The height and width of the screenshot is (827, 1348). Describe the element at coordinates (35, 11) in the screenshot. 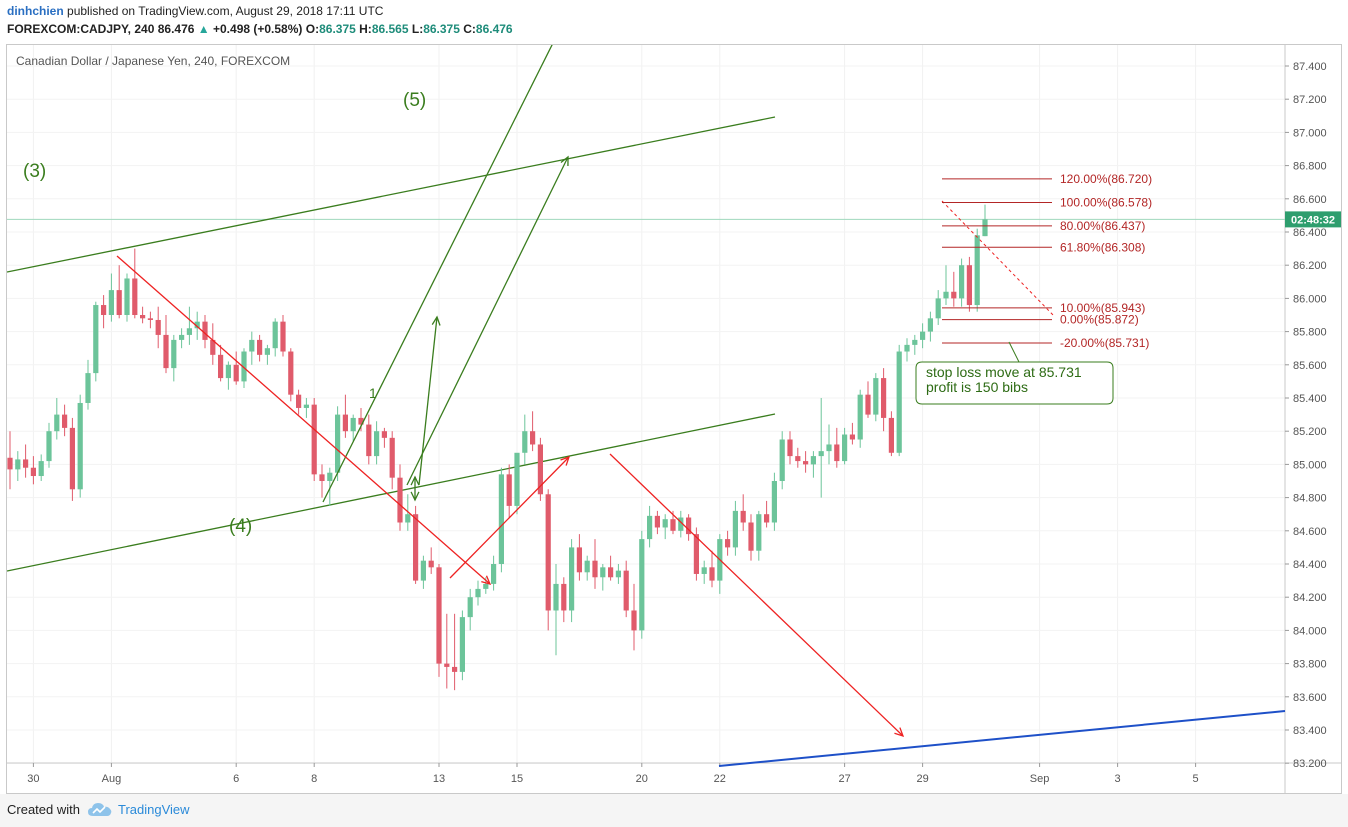

I see `author-link: dinhchien` at that location.